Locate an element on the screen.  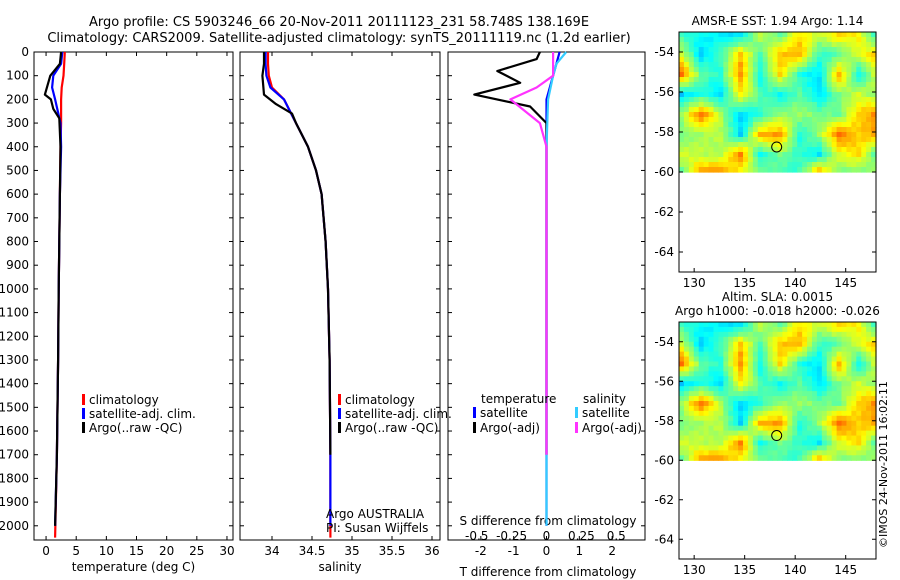
y-tick-label: 100 is located at coordinates (17, 76).